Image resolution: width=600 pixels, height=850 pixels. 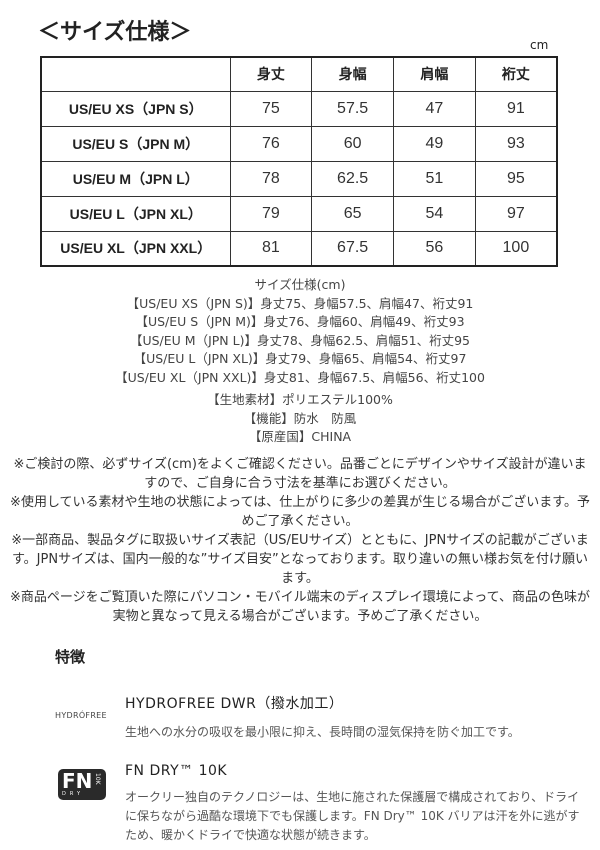 I want to click on size-label: US/EU XS（JPN S）, so click(x=135, y=108).